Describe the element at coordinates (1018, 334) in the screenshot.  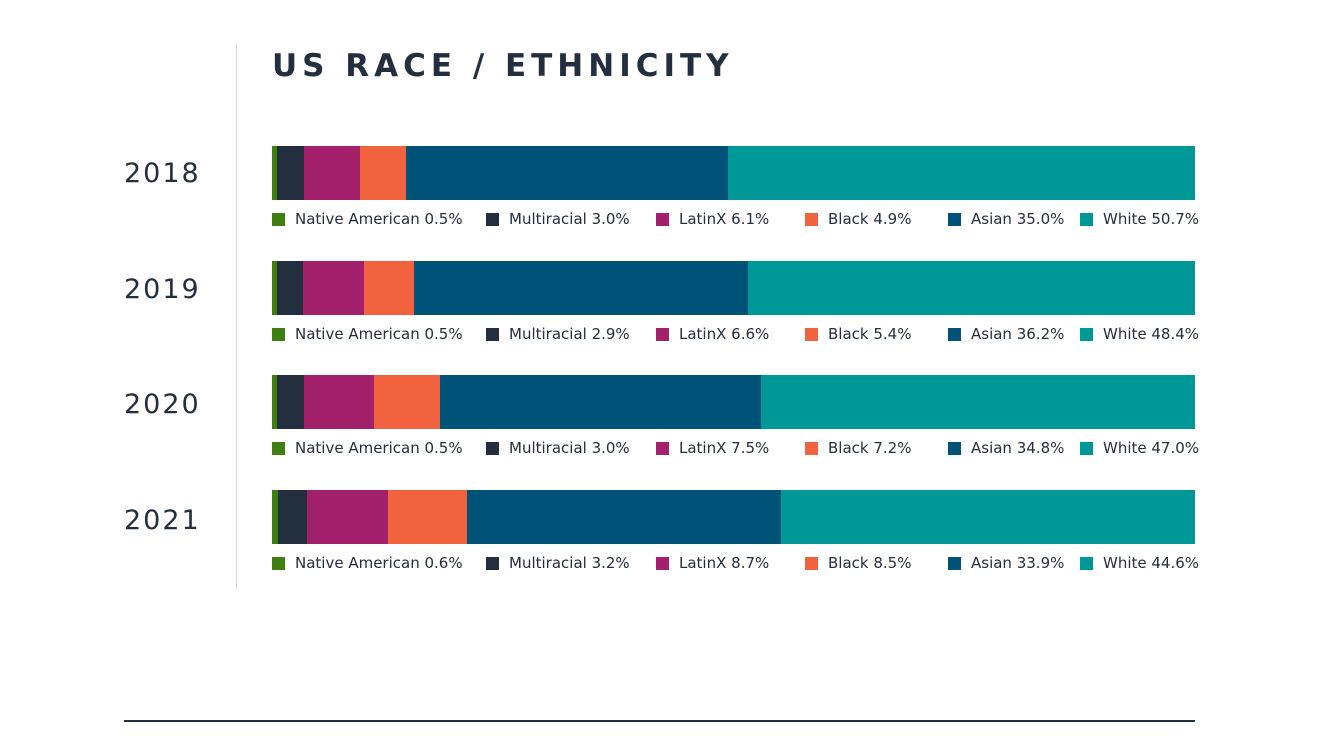
I see `legend-label: Asian 36.2%` at that location.